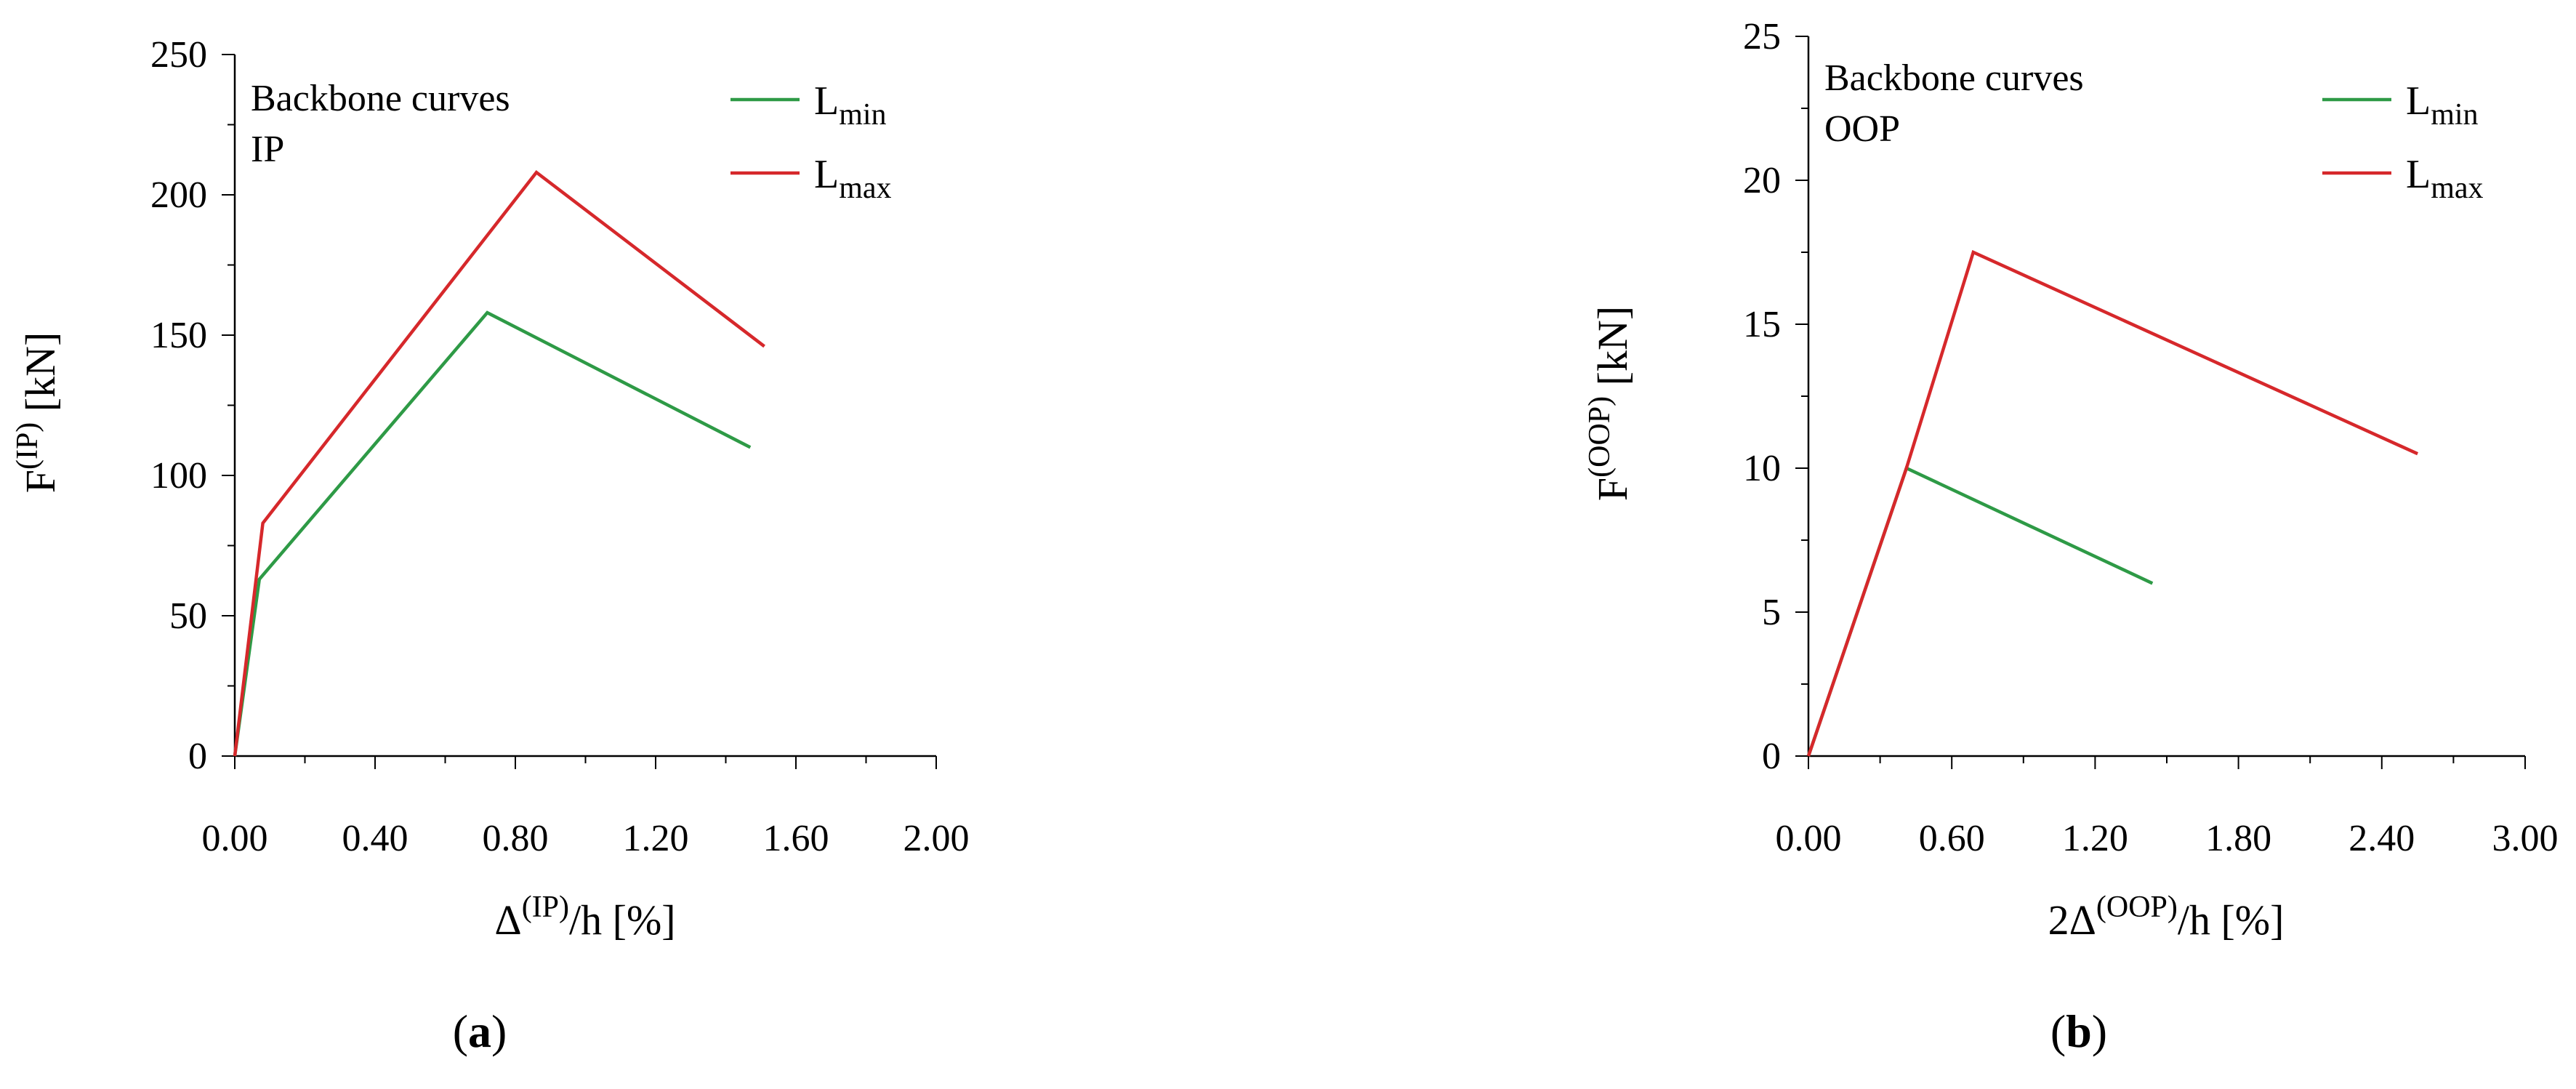 The height and width of the screenshot is (1089, 2576). What do you see at coordinates (507, 920) in the screenshot?
I see `x-axis-title-main: Δ` at bounding box center [507, 920].